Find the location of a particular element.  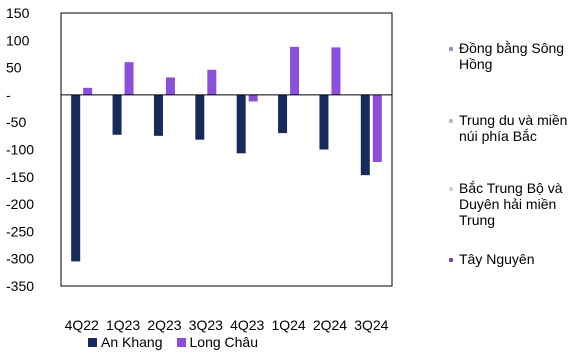

x-category-label: 2Q24 is located at coordinates (330, 325).